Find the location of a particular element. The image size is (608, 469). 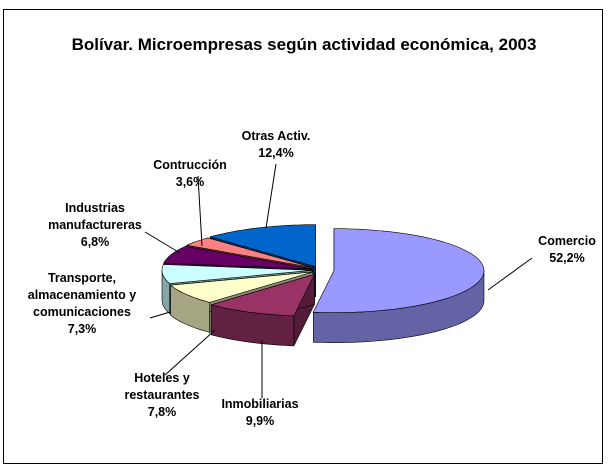

data-label: Otras Activ. 12,4% is located at coordinates (276, 145).